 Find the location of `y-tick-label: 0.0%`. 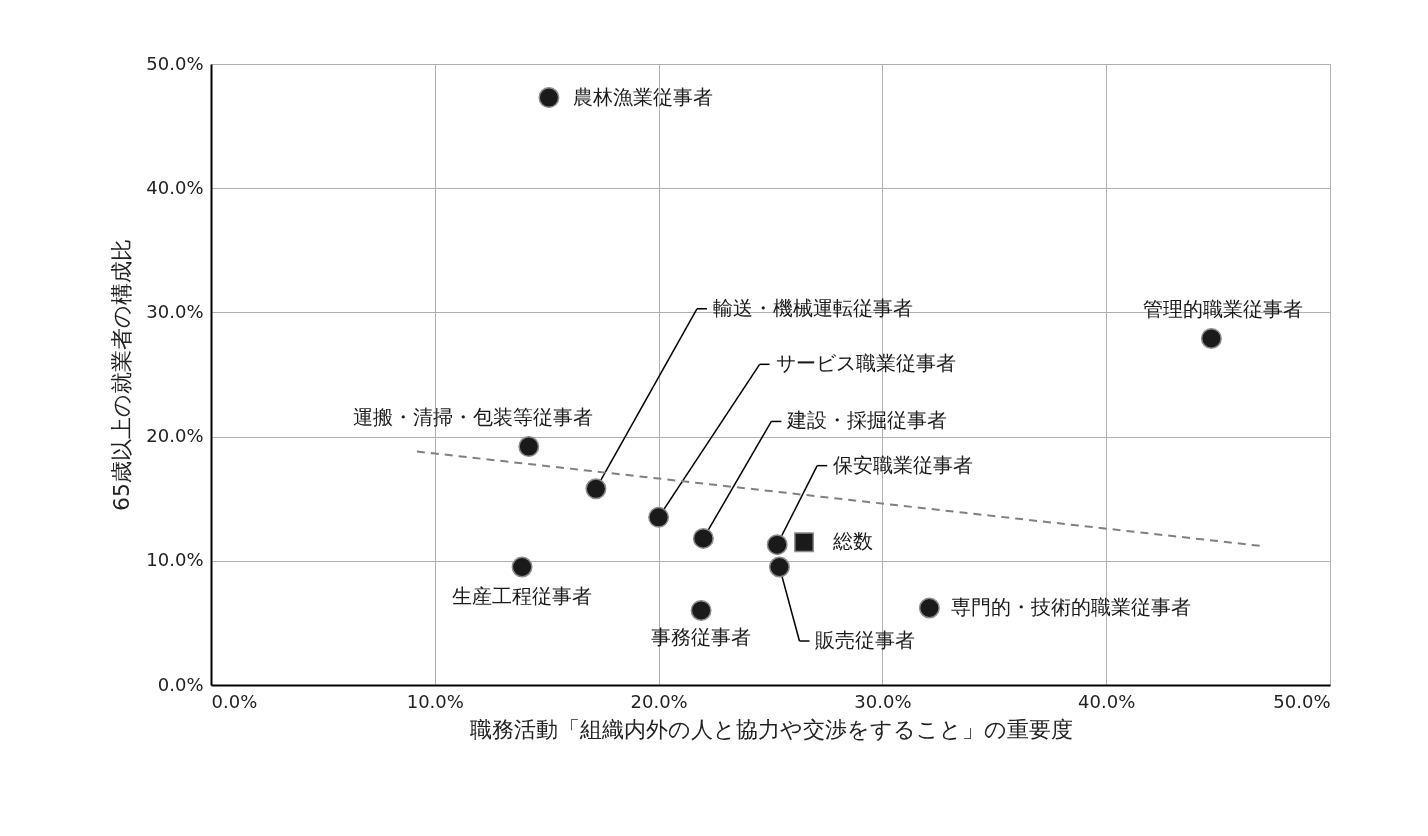

y-tick-label: 0.0% is located at coordinates (180, 684).